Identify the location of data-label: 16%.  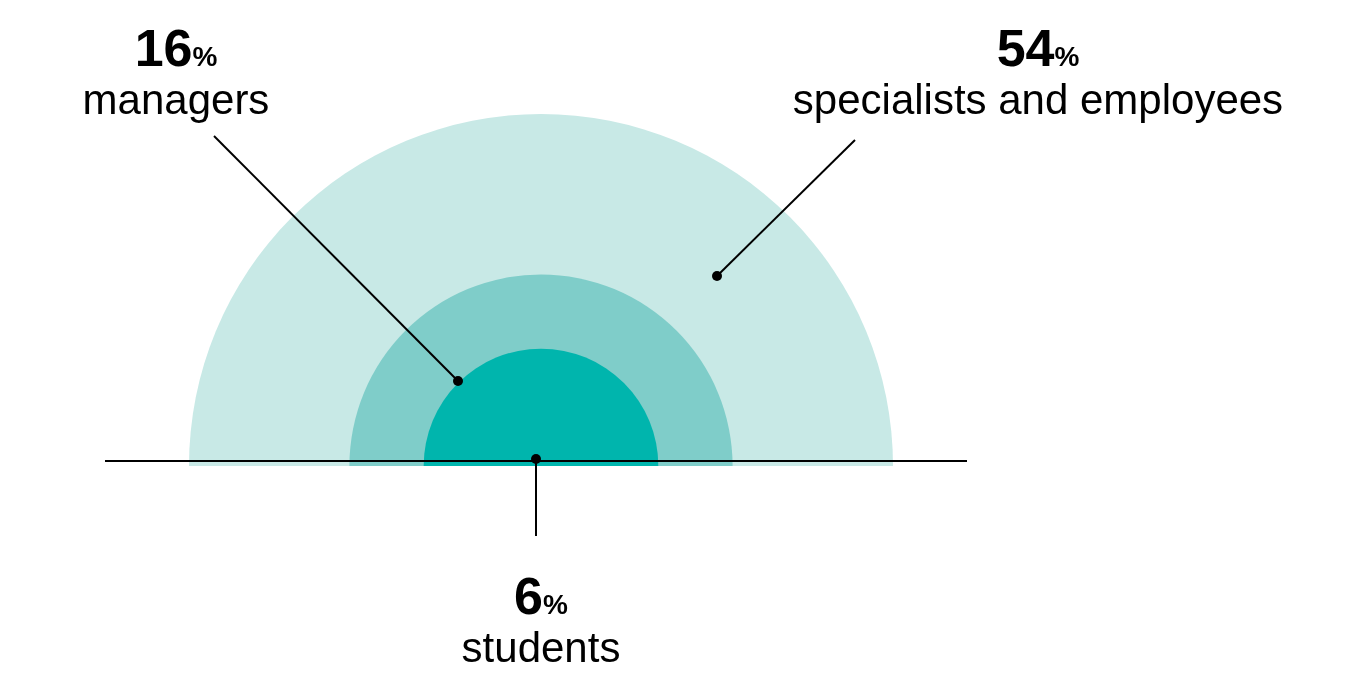
(176, 48).